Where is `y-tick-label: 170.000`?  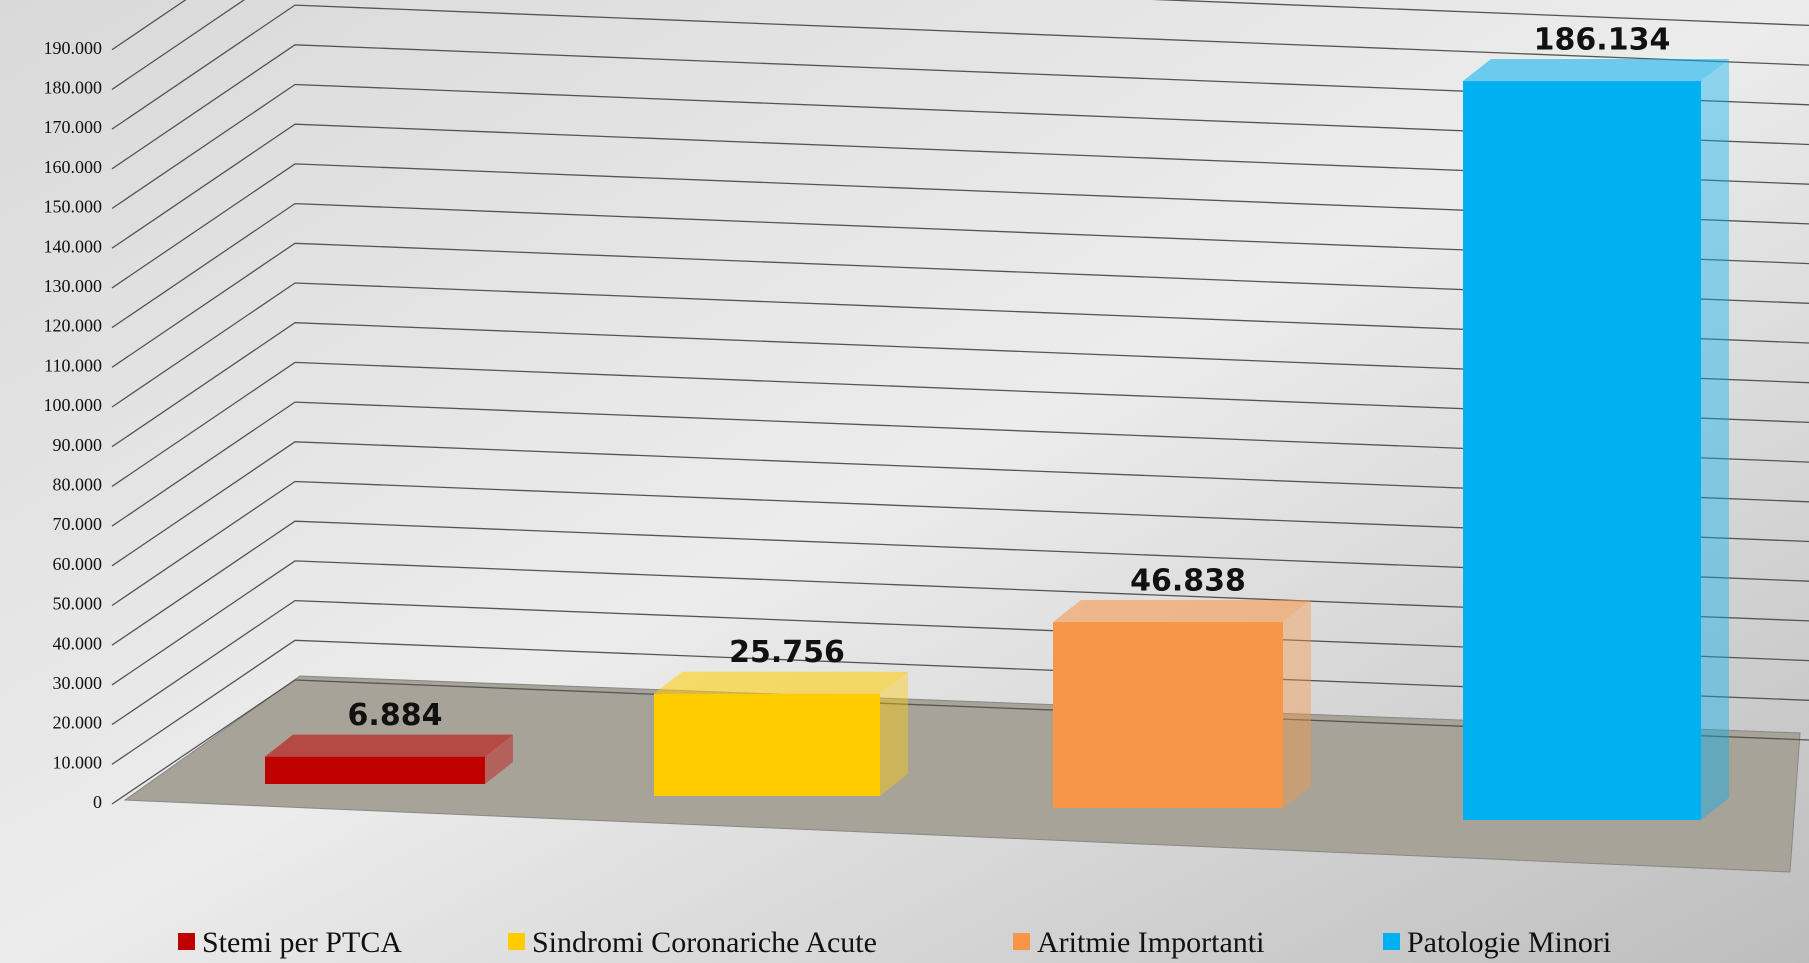
y-tick-label: 170.000 is located at coordinates (73, 127).